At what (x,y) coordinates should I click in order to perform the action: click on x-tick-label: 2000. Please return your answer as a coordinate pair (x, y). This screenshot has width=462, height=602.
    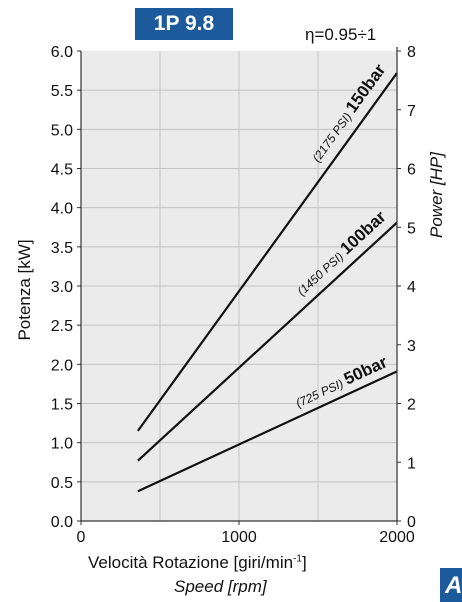
    Looking at the image, I should click on (397, 537).